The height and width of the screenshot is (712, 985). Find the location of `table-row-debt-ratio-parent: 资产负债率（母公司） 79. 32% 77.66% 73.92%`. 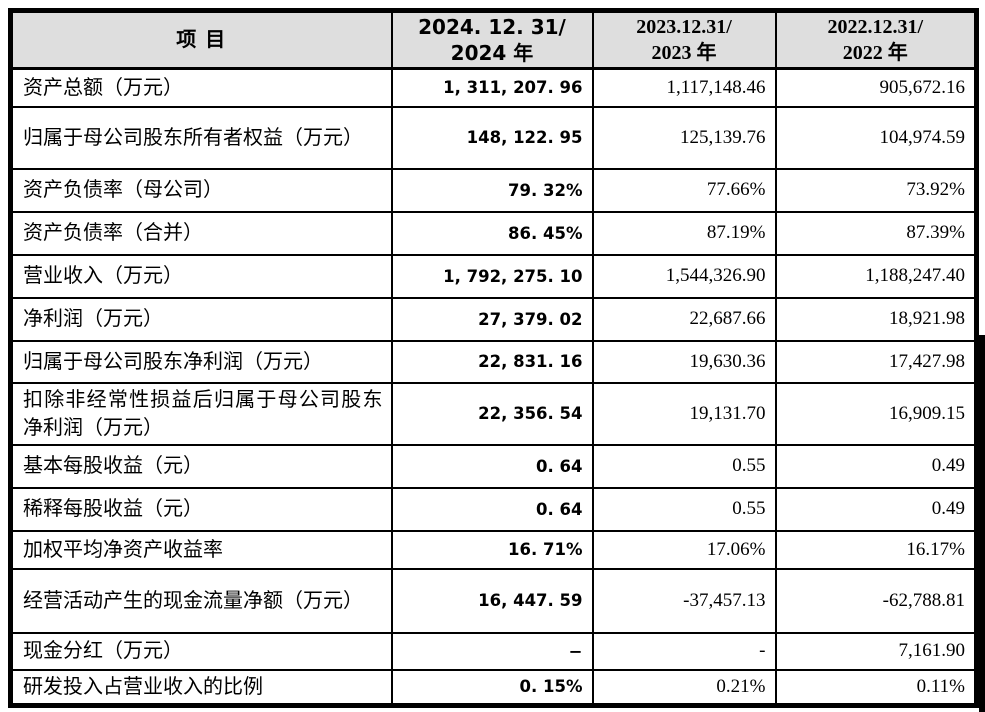

table-row-debt-ratio-parent: 资产负债率（母公司） 79. 32% 77.66% 73.92% is located at coordinates (493, 190).